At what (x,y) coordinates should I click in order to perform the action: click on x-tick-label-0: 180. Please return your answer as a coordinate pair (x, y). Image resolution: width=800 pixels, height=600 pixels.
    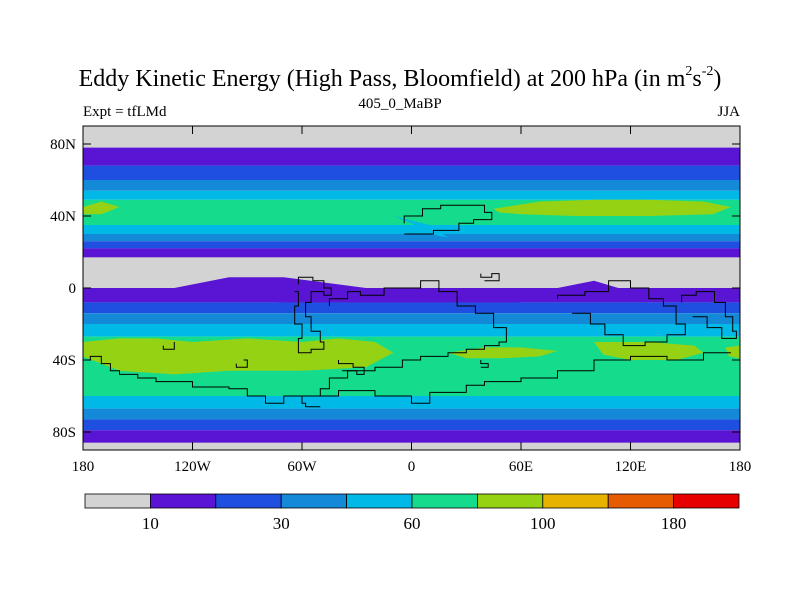
    Looking at the image, I should click on (83, 467).